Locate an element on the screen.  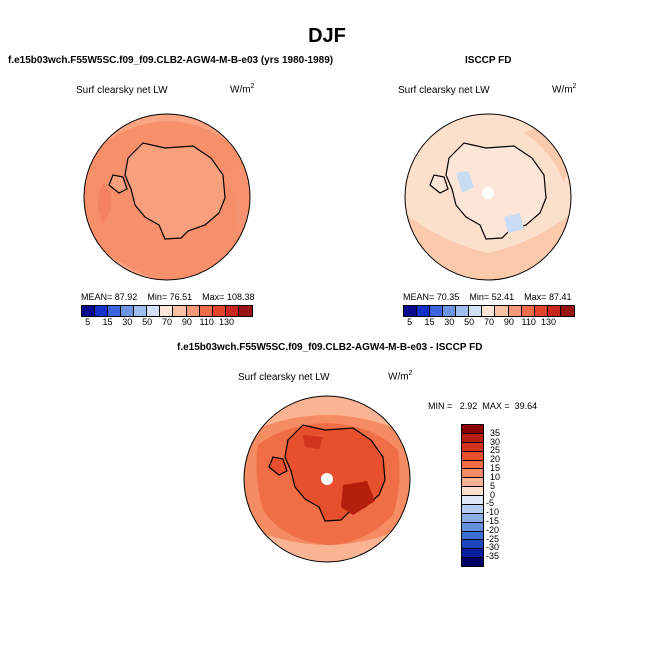
colorbar-tick-label: -25 is located at coordinates (493, 538).